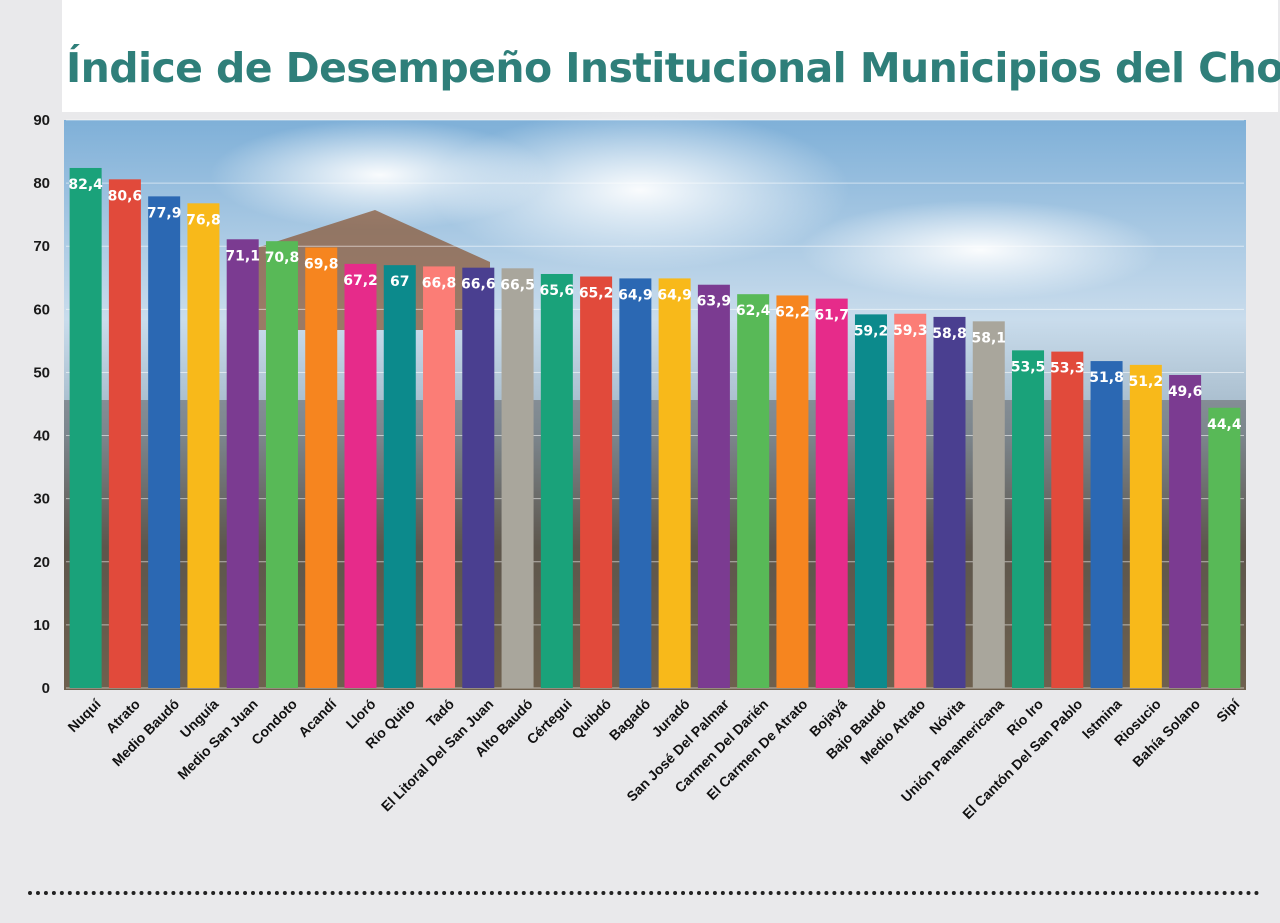  What do you see at coordinates (1067, 369) in the screenshot?
I see `bar-value-label: 53,3` at bounding box center [1067, 369].